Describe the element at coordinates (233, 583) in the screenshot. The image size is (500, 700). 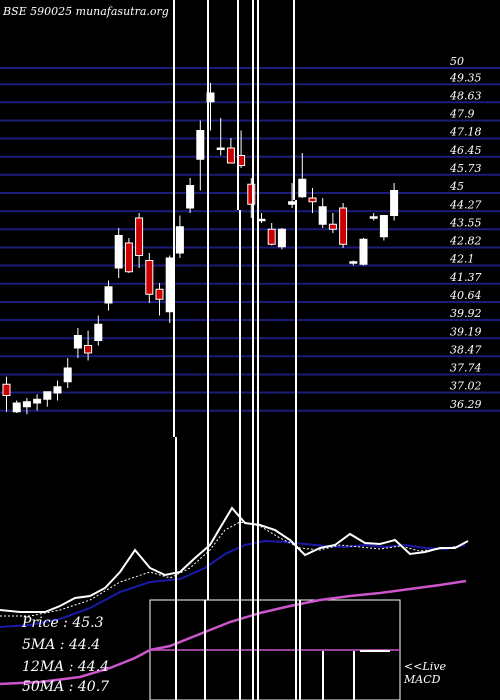
I see `ma12-line` at that location.